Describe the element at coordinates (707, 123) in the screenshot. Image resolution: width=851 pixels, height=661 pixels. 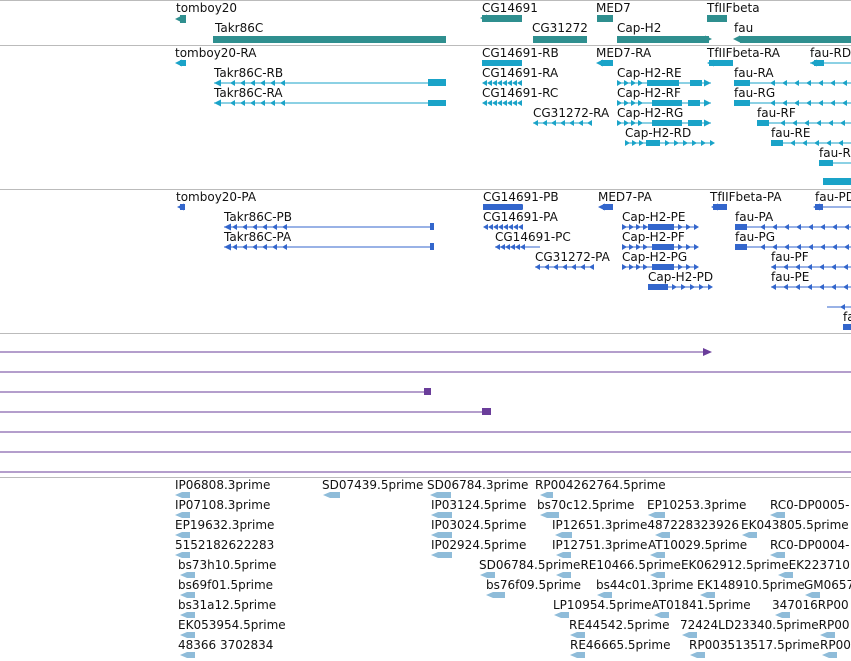
I see `strand-arrow-right` at that location.